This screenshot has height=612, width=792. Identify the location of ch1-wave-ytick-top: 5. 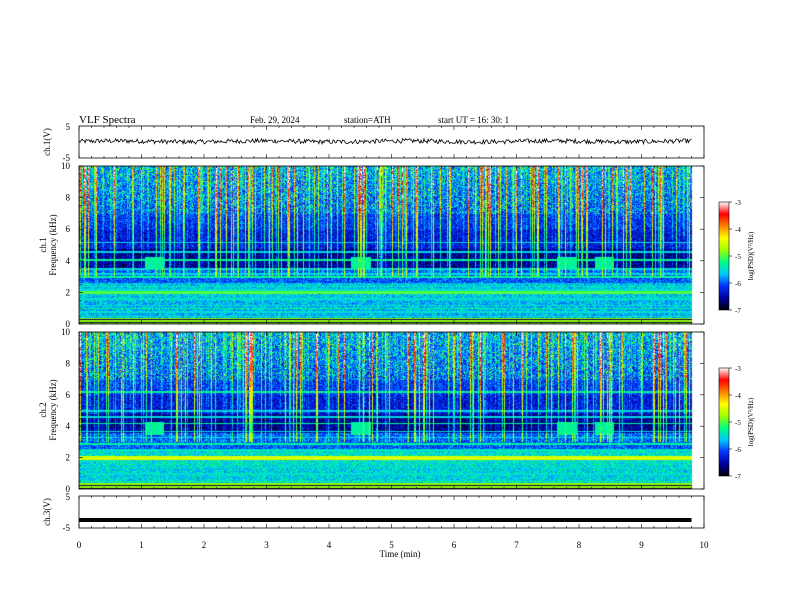
(68, 127).